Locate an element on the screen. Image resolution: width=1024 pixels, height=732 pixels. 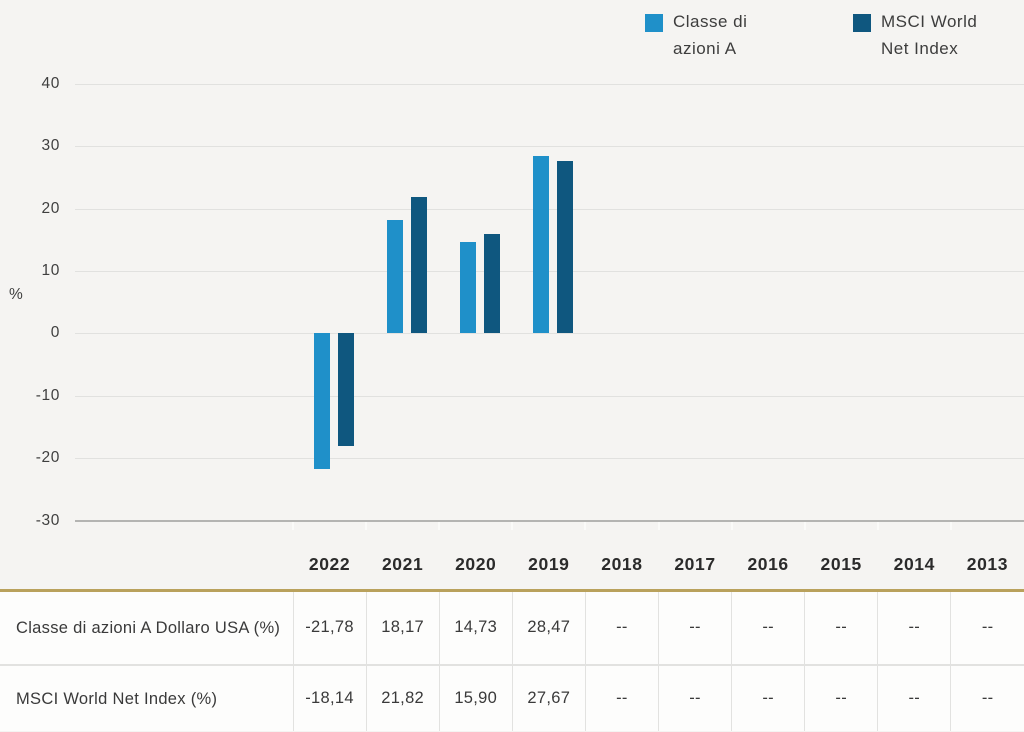
cell-2014-row2: -- is located at coordinates (914, 698).